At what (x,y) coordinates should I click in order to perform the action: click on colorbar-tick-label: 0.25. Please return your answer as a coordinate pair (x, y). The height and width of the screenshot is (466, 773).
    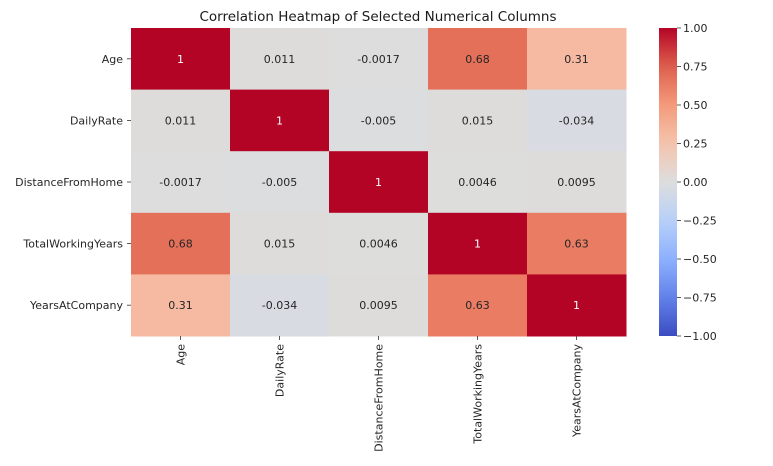
    Looking at the image, I should click on (695, 144).